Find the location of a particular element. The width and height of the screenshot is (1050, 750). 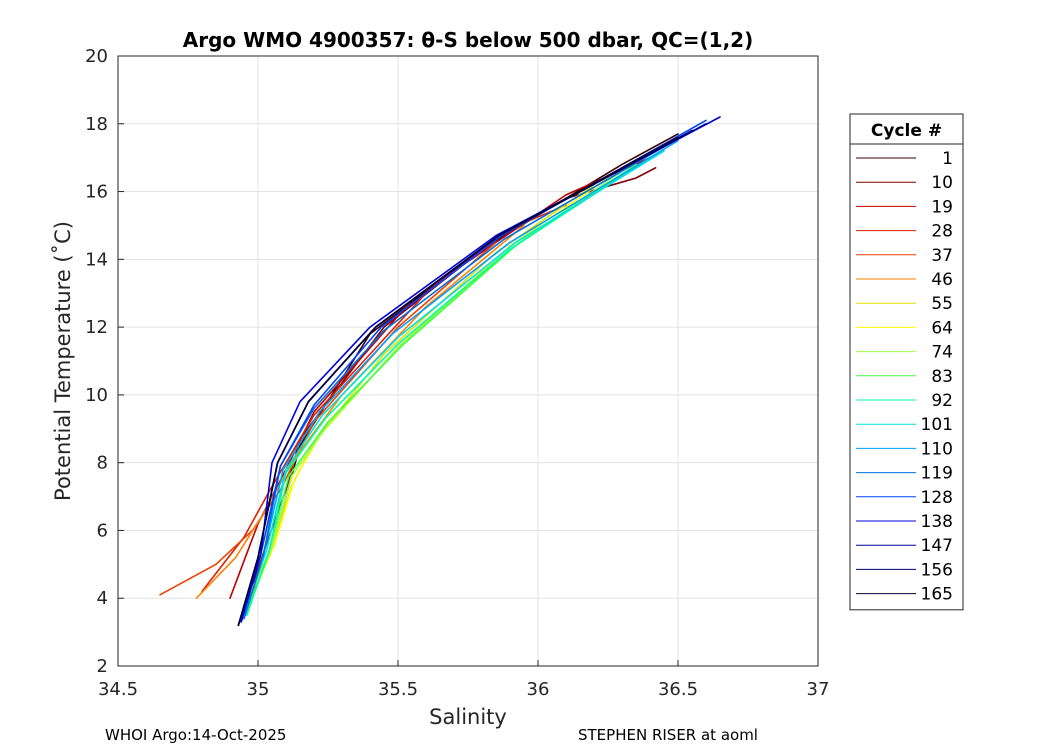

footer-left: WHOI Argo:14-Oct-2025 is located at coordinates (196, 735).